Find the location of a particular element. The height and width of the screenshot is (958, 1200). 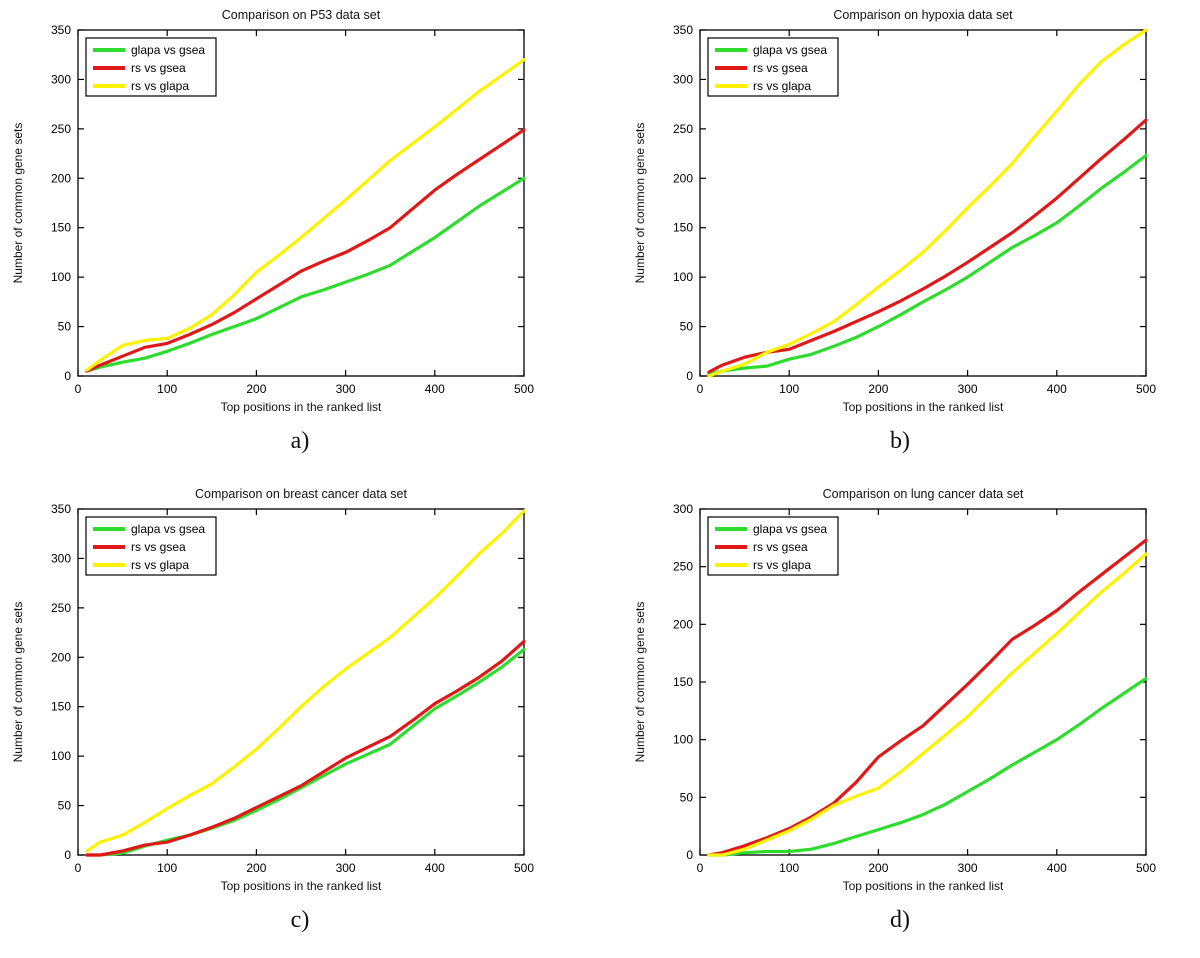

subfigure-label-d: d) is located at coordinates (900, 920).